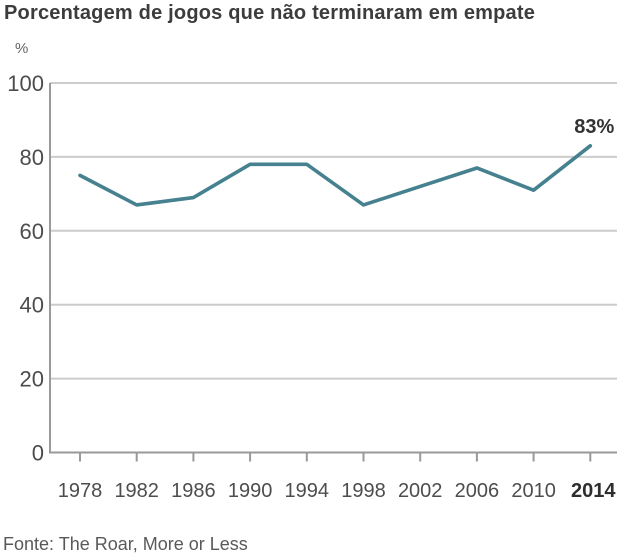 This screenshot has width=640, height=558. I want to click on y-axis-unit-label: %, so click(22, 48).